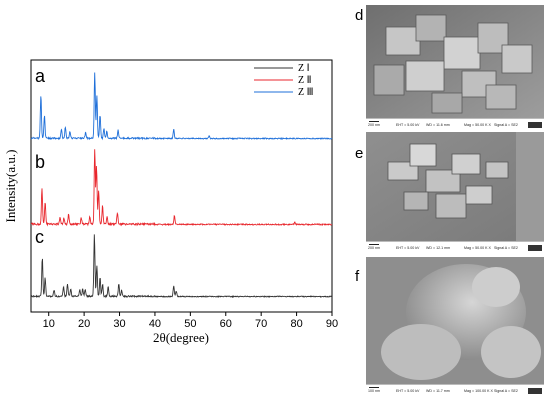  Describe the element at coordinates (190, 324) in the screenshot. I see `x-tick-label: 50` at that location.